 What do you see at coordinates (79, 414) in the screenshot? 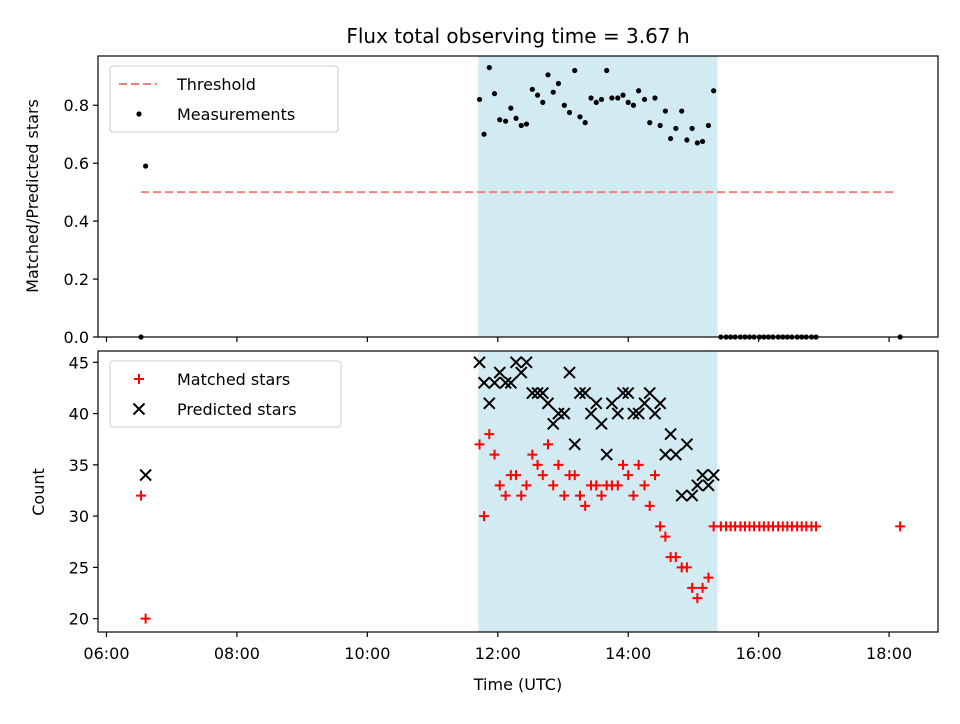
I see `bottom-y-tick-label-4: 40` at bounding box center [79, 414].